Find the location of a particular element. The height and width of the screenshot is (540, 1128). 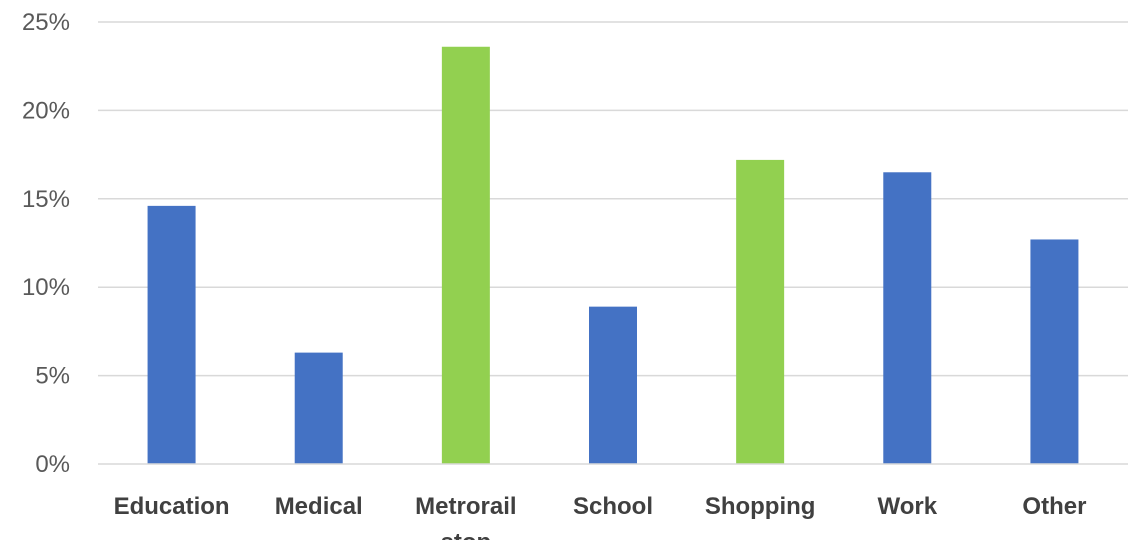

y-tick-label: 15% is located at coordinates (46, 199).